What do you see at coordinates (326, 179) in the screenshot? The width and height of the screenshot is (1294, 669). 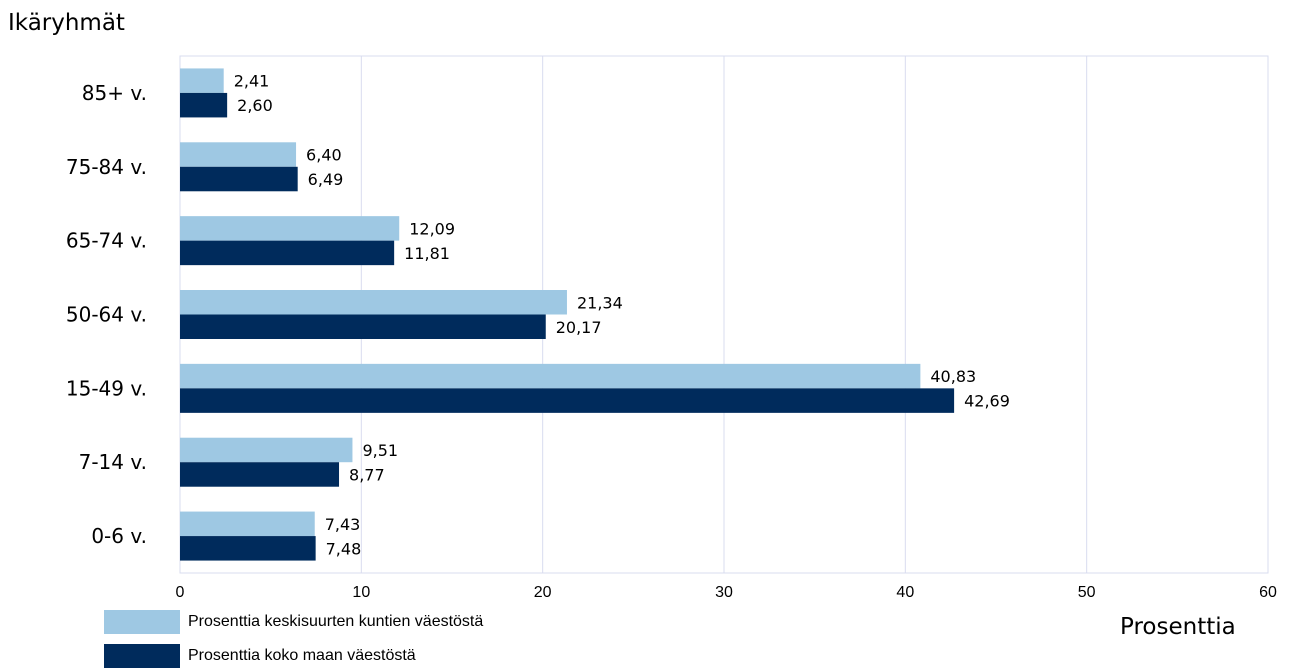 I see `data-label-series-2: 6,49` at bounding box center [326, 179].